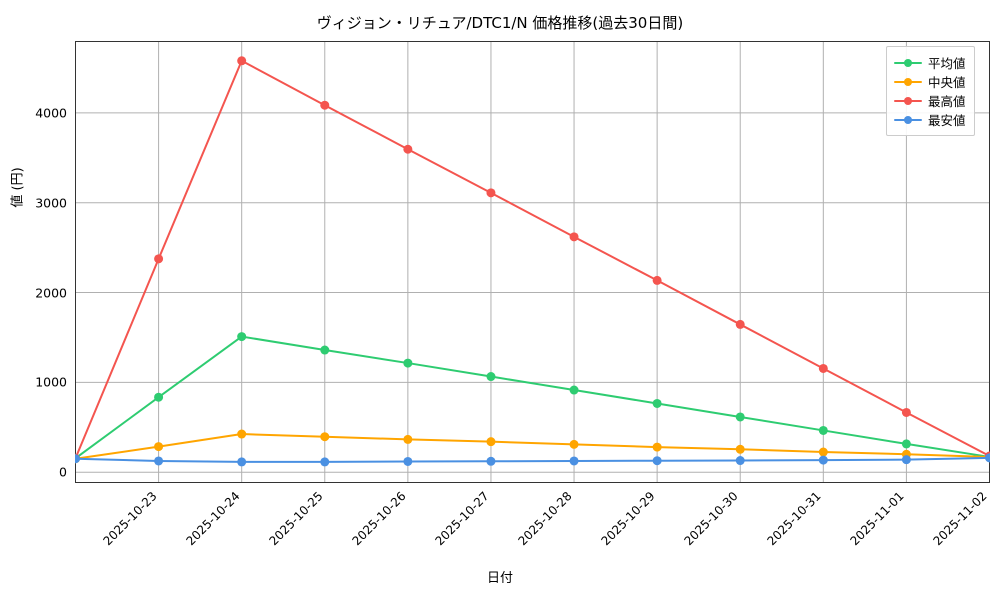 This screenshot has height=600, width=1000. Describe the element at coordinates (947, 82) in the screenshot. I see `legend-label: 中央値` at that location.